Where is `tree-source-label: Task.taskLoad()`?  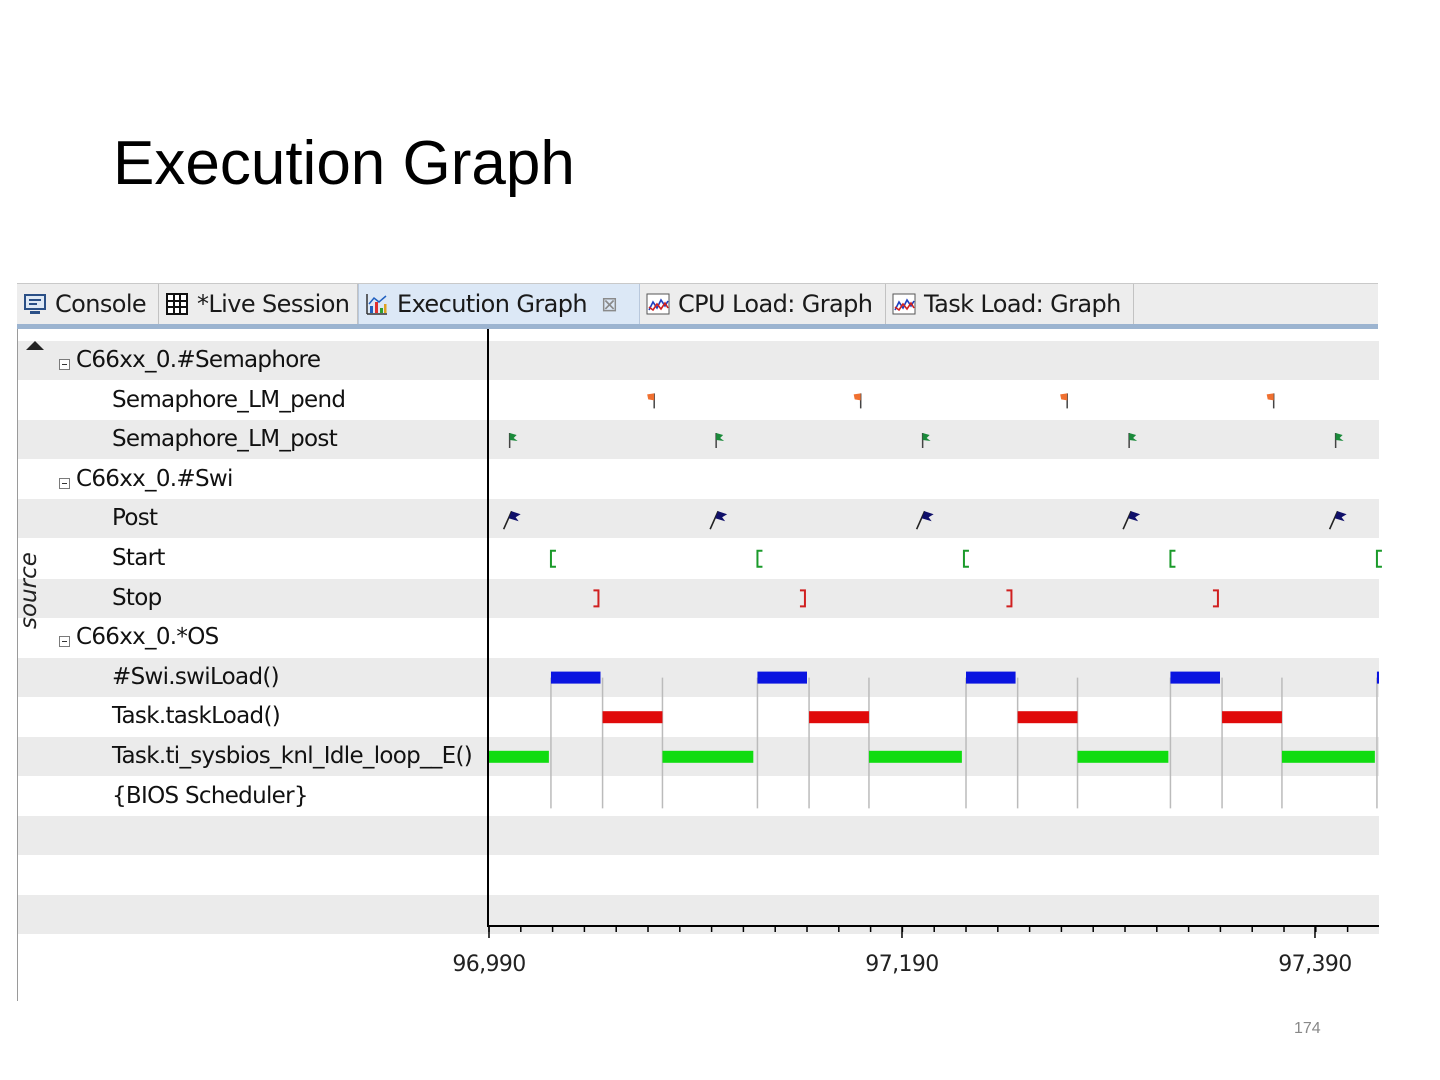 tree-source-label: Task.taskLoad() is located at coordinates (196, 716).